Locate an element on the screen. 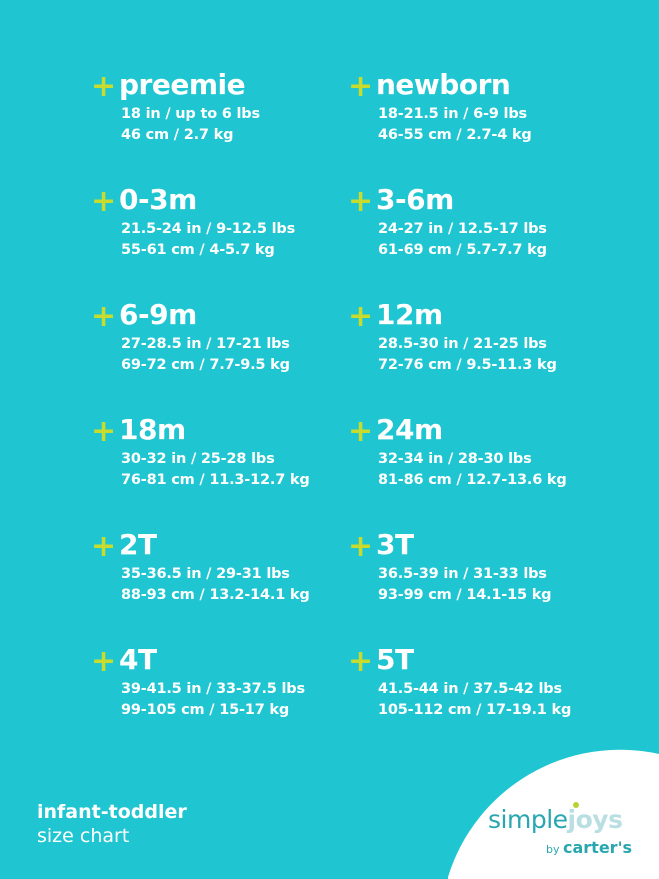 The width and height of the screenshot is (659, 879). size-label: preemie is located at coordinates (182, 84).